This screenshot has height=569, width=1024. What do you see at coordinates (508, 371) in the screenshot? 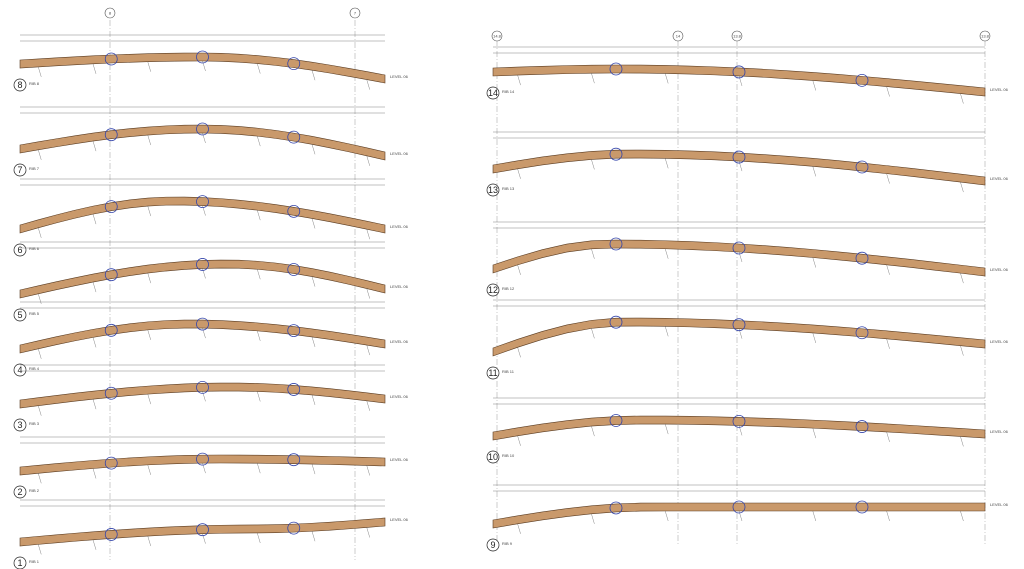
I see `rib-name: RIB 11` at bounding box center [508, 371].